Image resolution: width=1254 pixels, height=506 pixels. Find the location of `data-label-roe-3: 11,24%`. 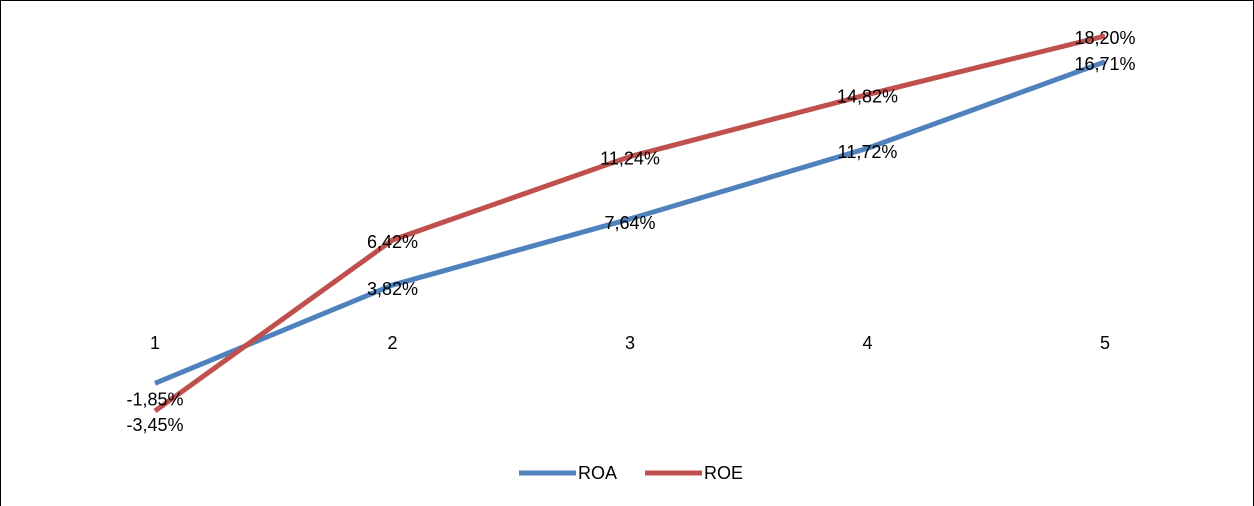

data-label-roe-3: 11,24% is located at coordinates (630, 159).